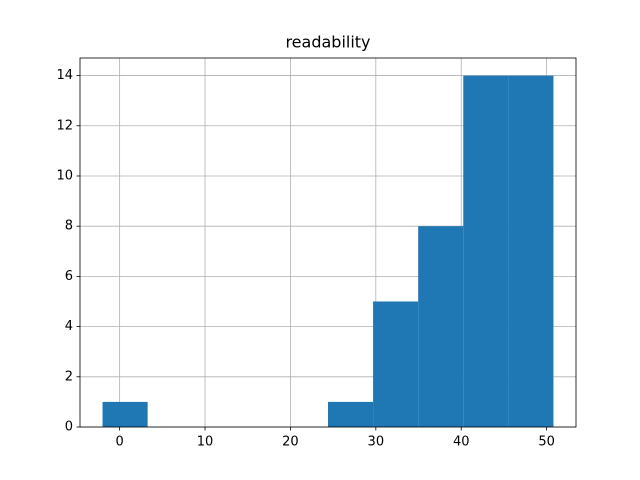  What do you see at coordinates (69, 226) in the screenshot?
I see `y-tick-label: 8` at bounding box center [69, 226].